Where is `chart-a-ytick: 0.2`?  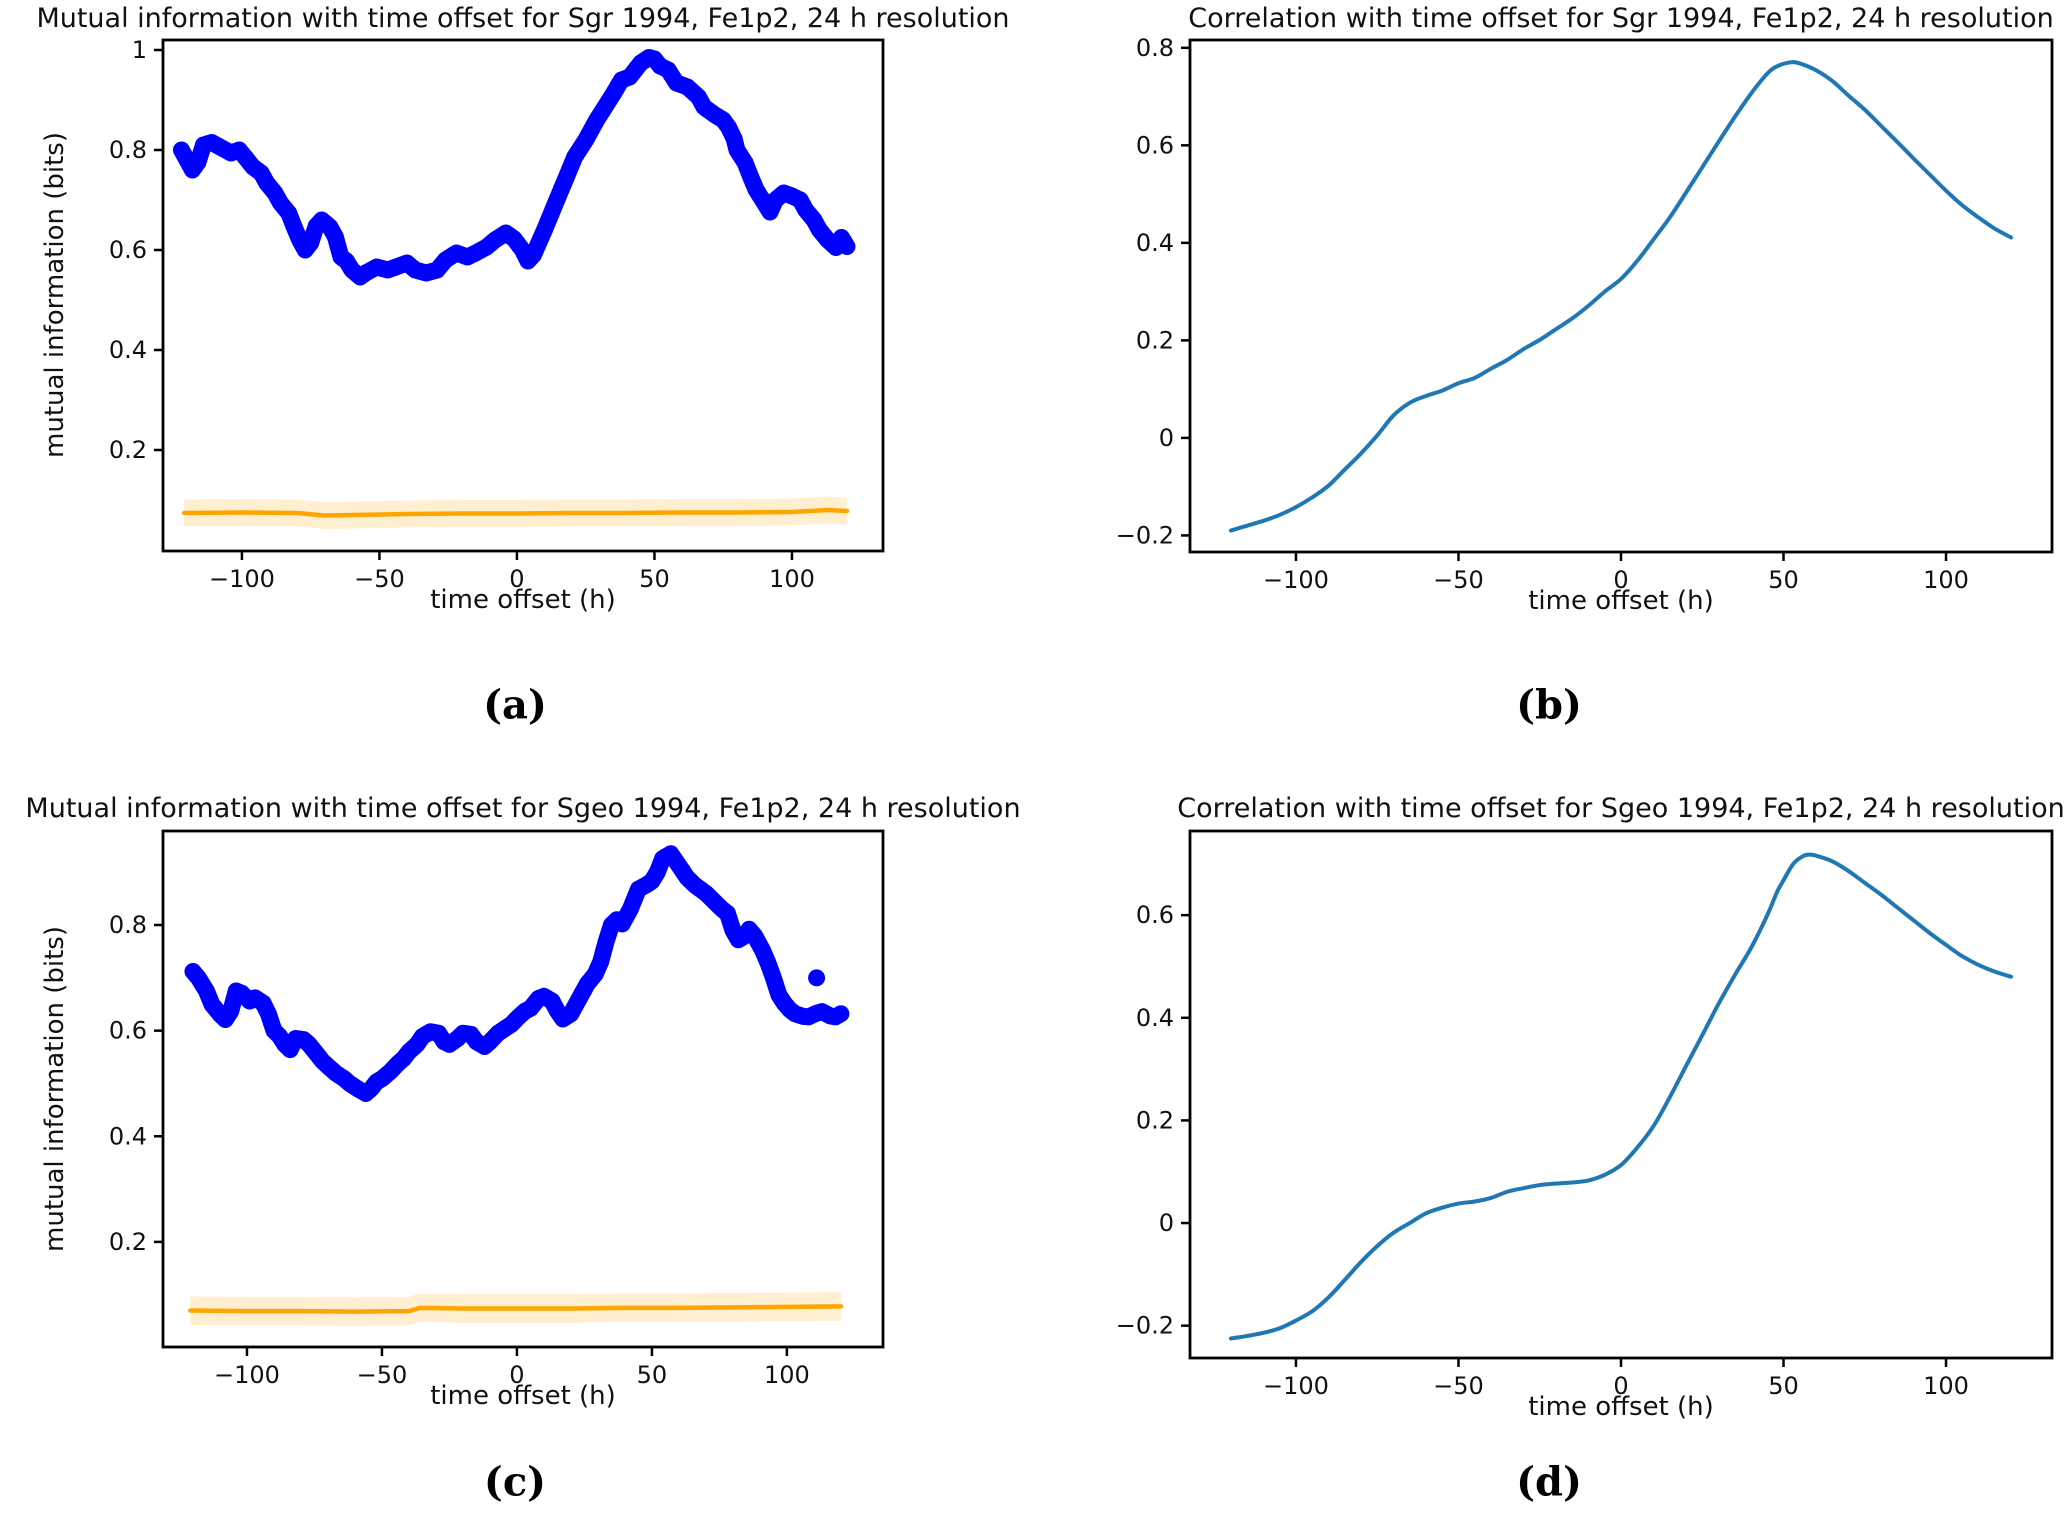
chart-a-ytick: 0.2 is located at coordinates (128, 450).